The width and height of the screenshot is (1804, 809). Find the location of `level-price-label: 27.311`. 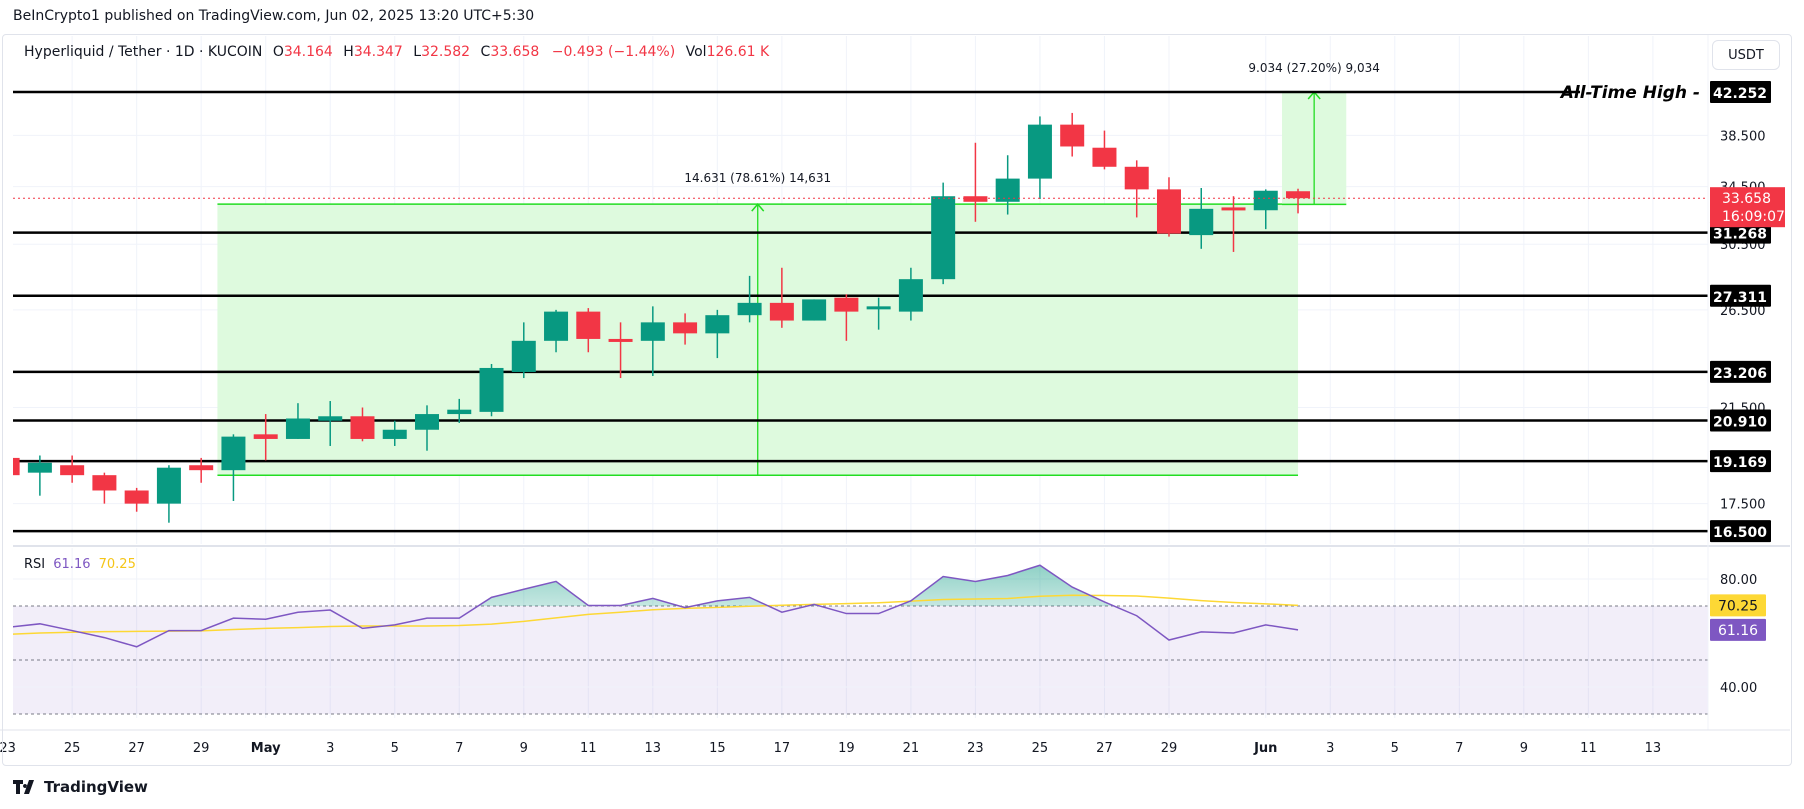

level-price-label: 27.311 is located at coordinates (1740, 298).